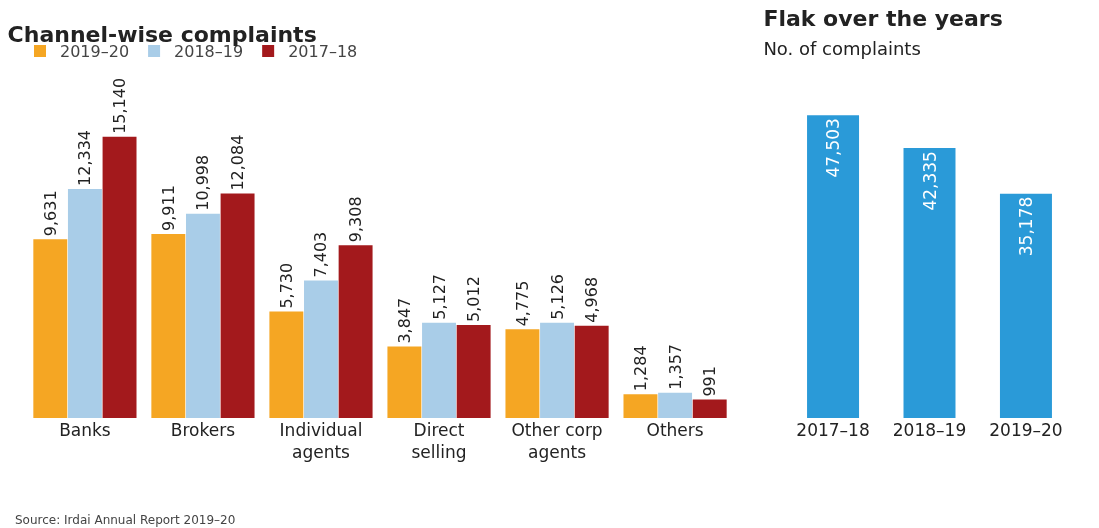 Image resolution: width=1099 pixels, height=528 pixels. What do you see at coordinates (439, 296) in the screenshot?
I see `data-label: 5,127` at bounding box center [439, 296].